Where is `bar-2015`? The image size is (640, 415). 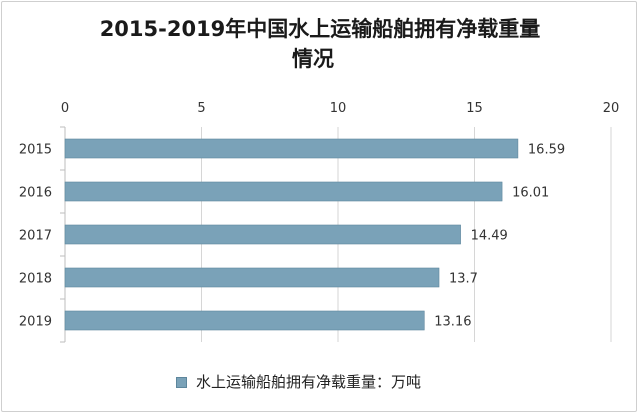 bar-2015 is located at coordinates (291, 148).